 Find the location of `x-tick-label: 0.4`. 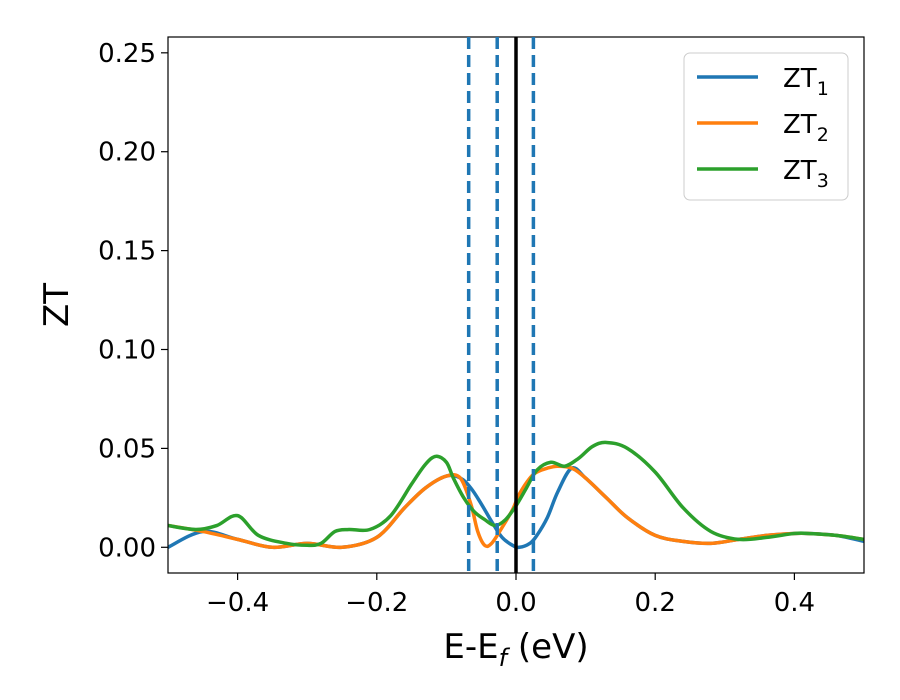

x-tick-label: 0.4 is located at coordinates (794, 603).